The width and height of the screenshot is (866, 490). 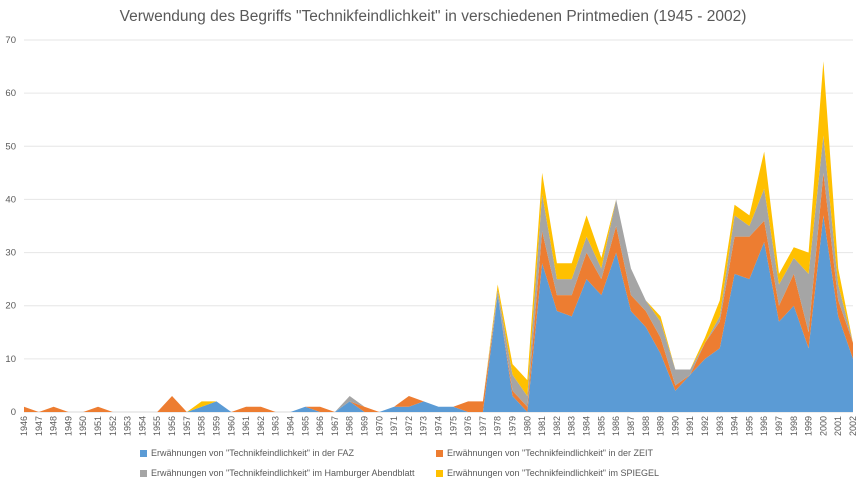 What do you see at coordinates (10, 146) in the screenshot?
I see `y-tick-label: 50` at bounding box center [10, 146].